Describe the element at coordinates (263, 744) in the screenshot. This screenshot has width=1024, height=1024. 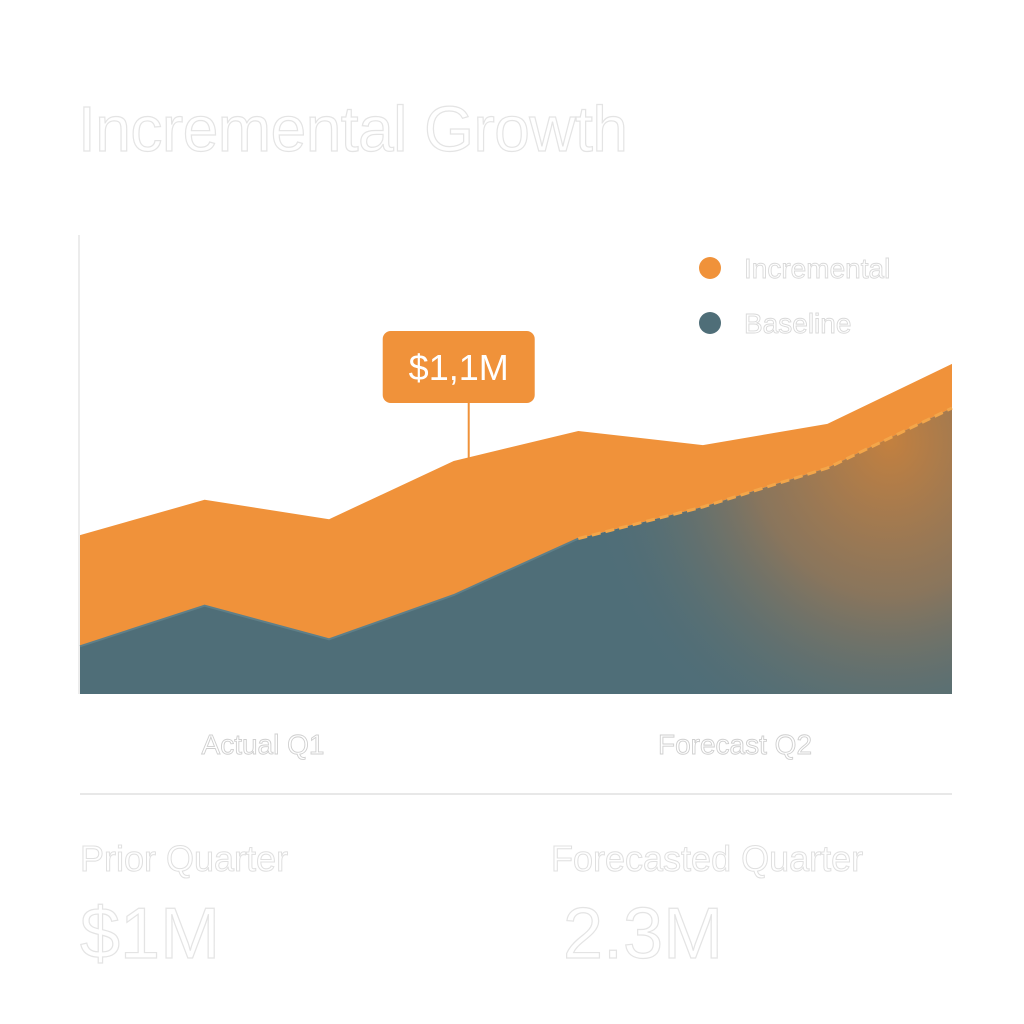
I see `x-tick-label: Actual Q1` at that location.